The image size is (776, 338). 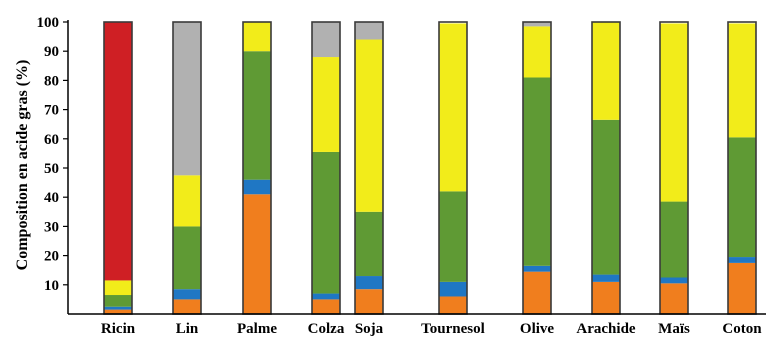 I want to click on bar-stack-coton, so click(x=742, y=168).